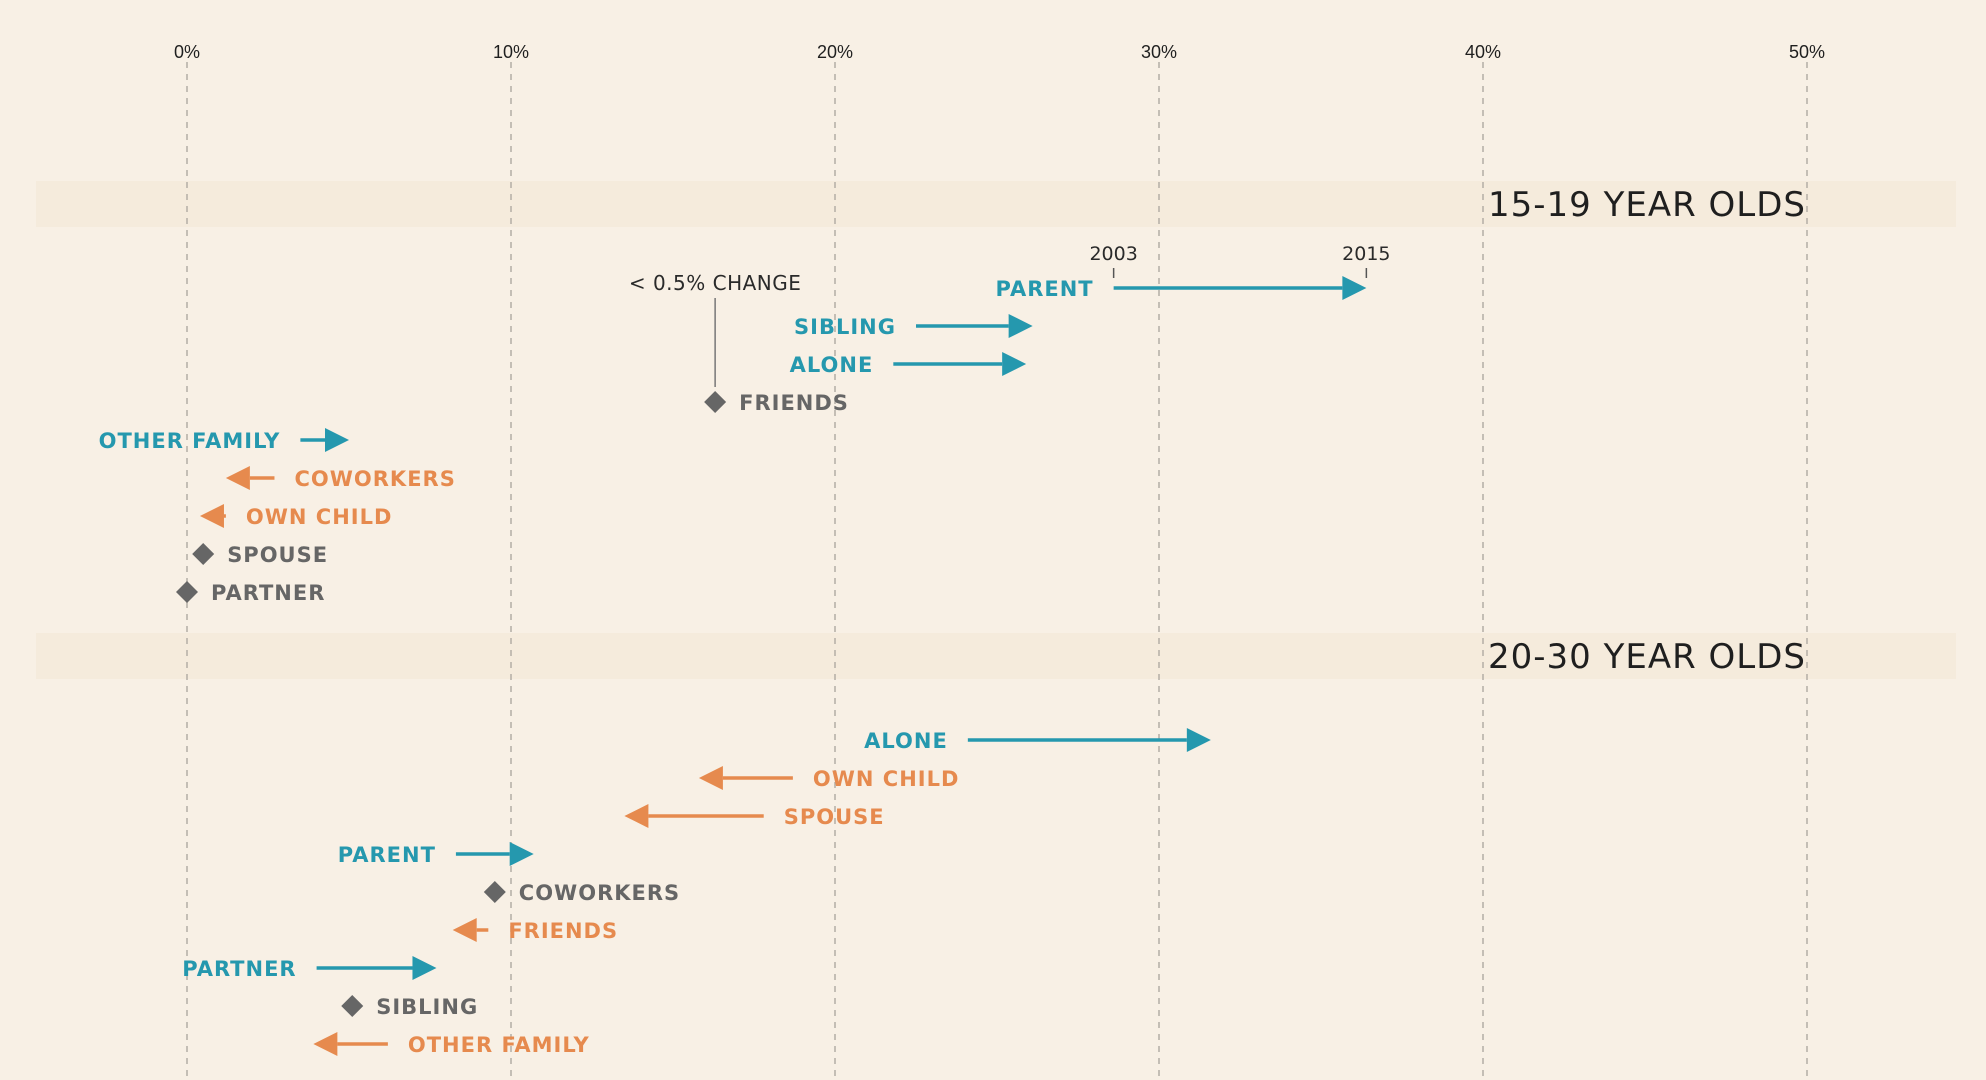  I want to click on x-tick-label: 40%, so click(1483, 52).